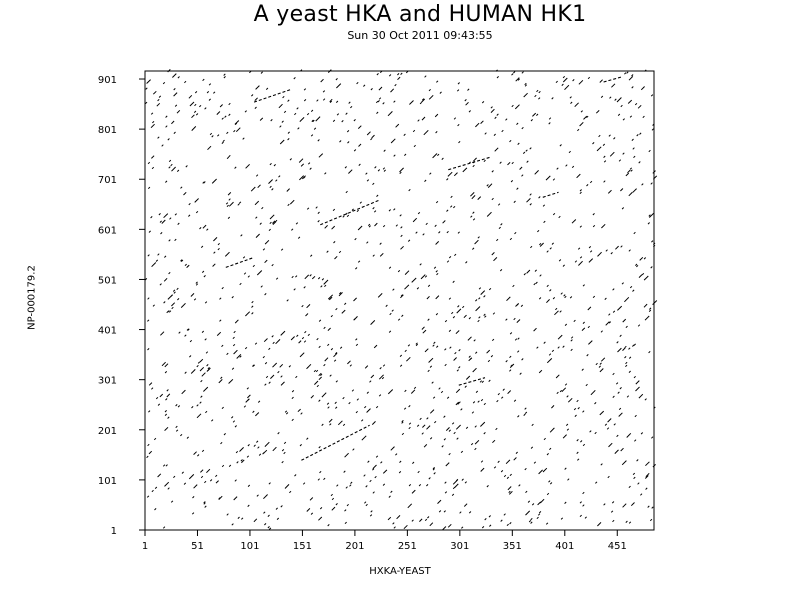  I want to click on diagonal-match-segment, so click(240, 262).